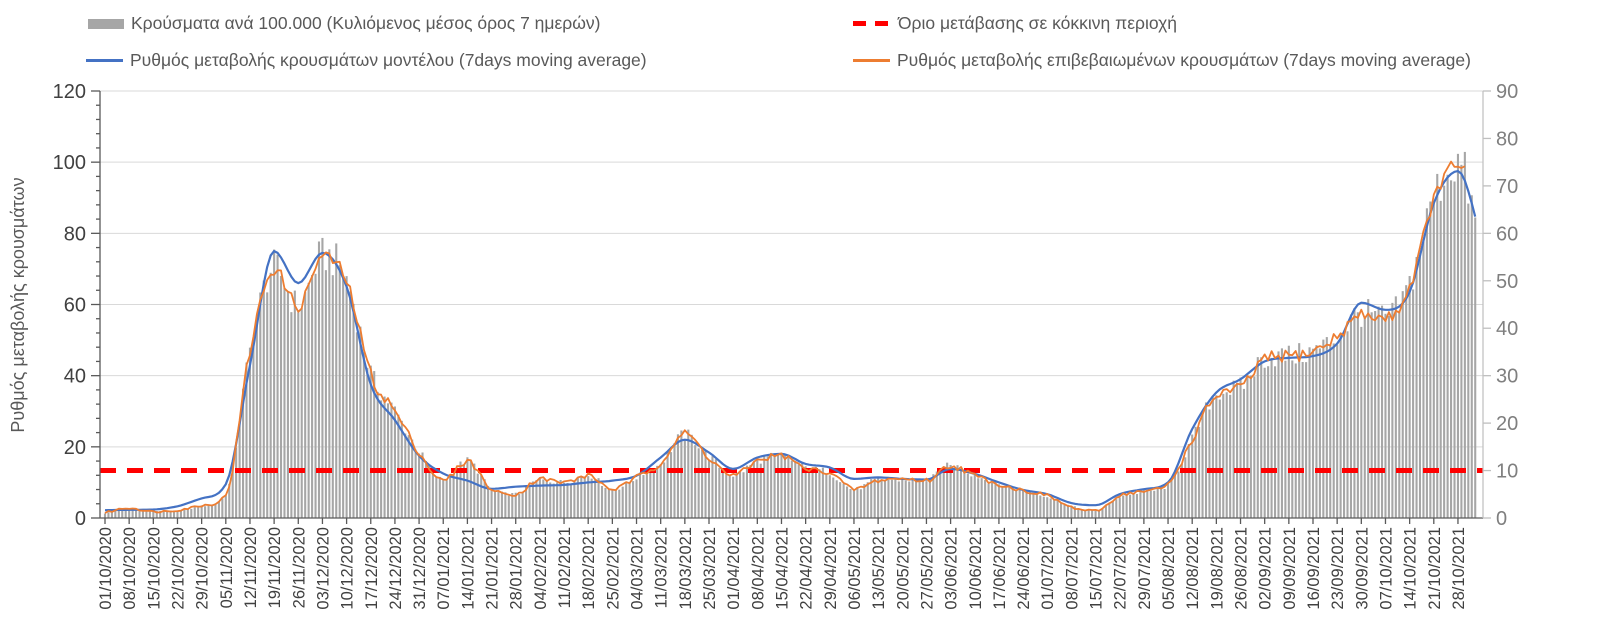 The image size is (1600, 618). Describe the element at coordinates (1507, 472) in the screenshot. I see `right-axis-tick-label: 10` at that location.